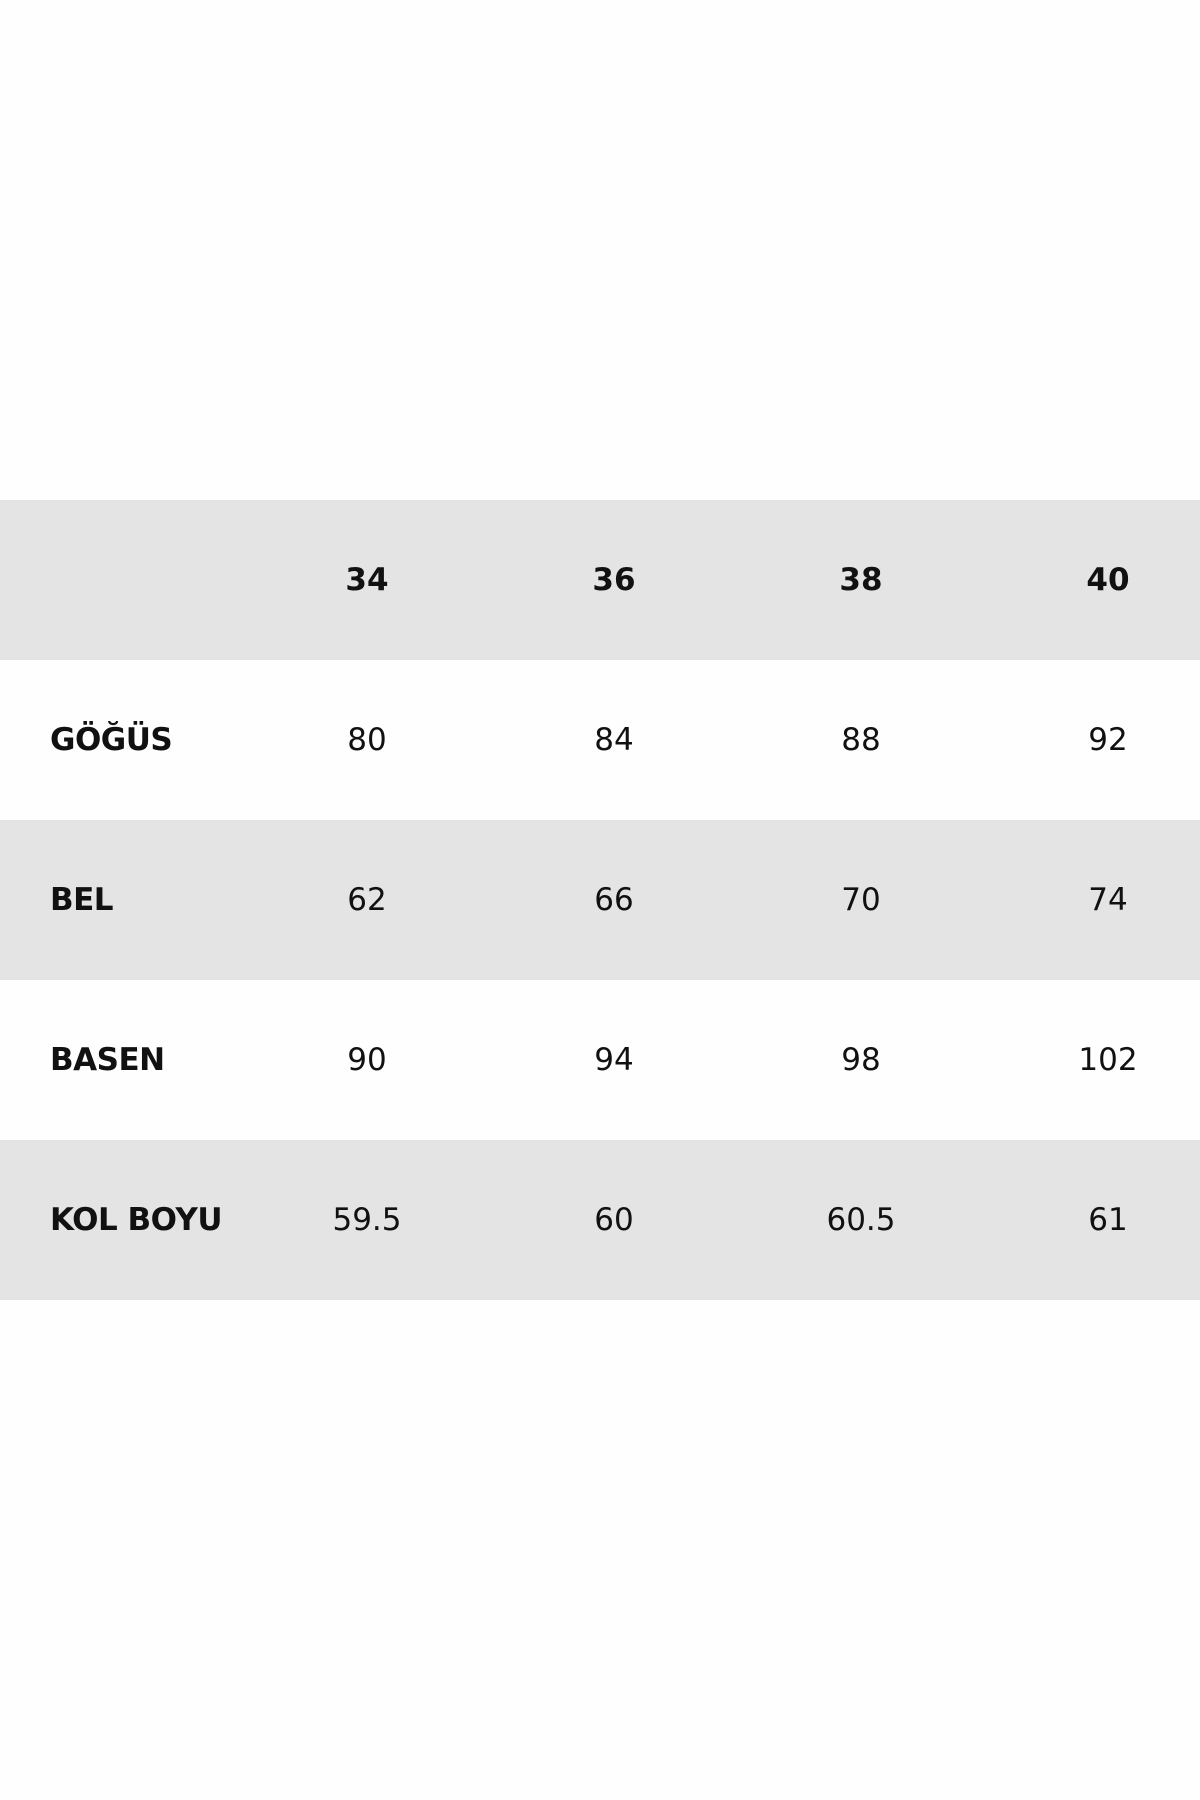  I want to click on value-cell: 74, so click(1108, 900).